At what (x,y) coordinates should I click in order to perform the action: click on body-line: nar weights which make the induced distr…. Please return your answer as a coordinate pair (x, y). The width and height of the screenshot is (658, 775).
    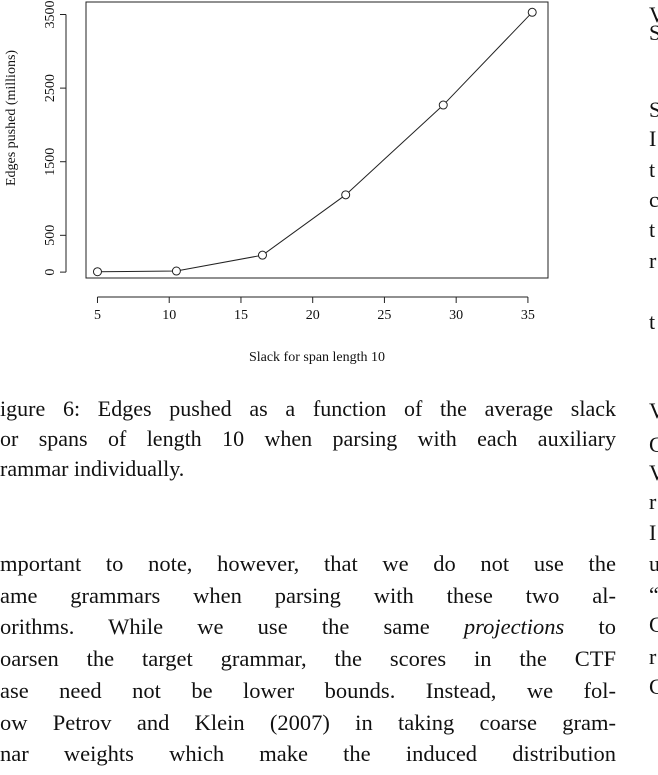
    Looking at the image, I should click on (308, 754).